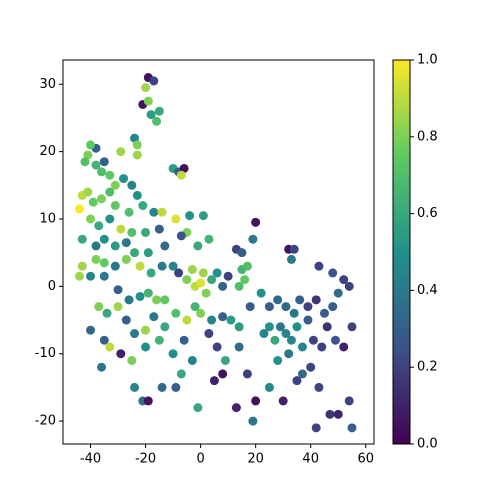 The image size is (500, 500). What do you see at coordinates (427, 444) in the screenshot?
I see `colorbar-tick-label: 0.0` at bounding box center [427, 444].